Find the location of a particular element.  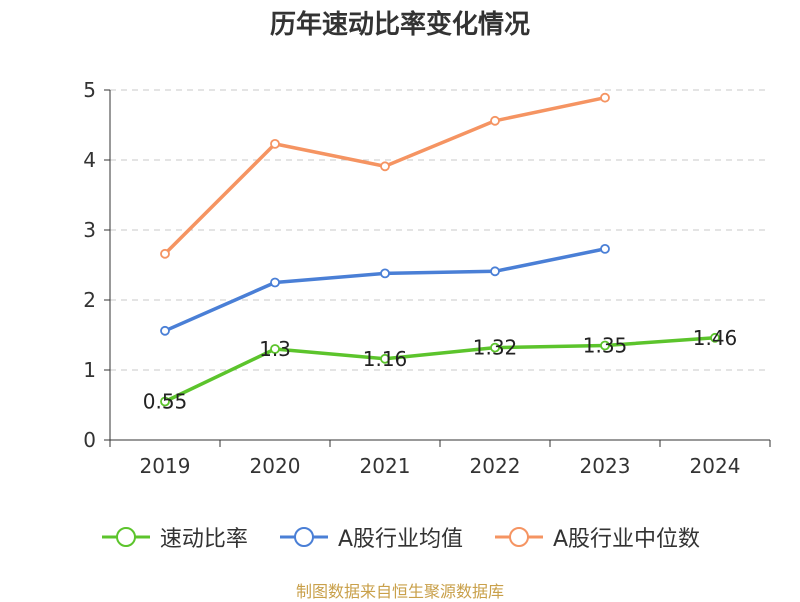

x-tick-label: 2022 is located at coordinates (495, 466).